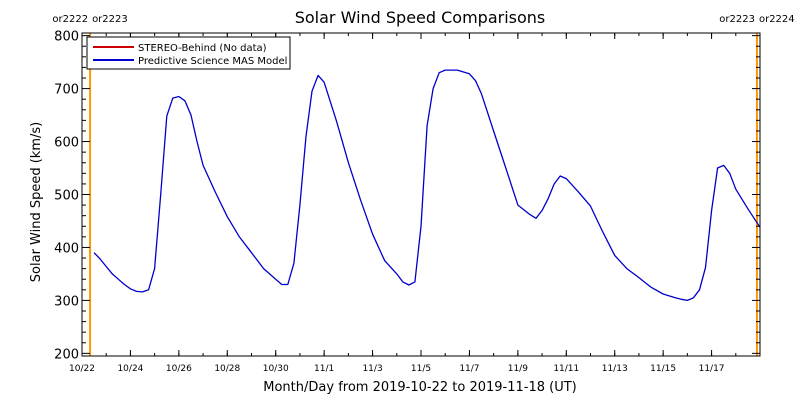 This screenshot has height=400, width=800. What do you see at coordinates (324, 369) in the screenshot?
I see `x-tick-label: 11/1` at bounding box center [324, 369].